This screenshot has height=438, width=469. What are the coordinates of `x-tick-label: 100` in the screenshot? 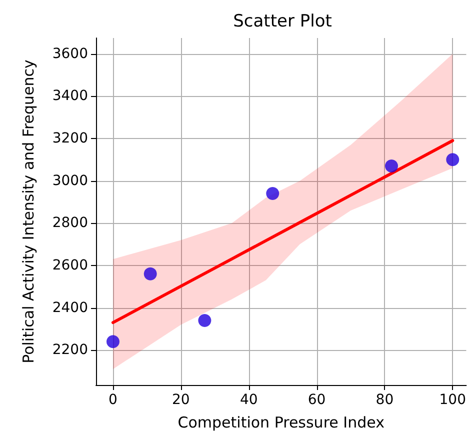 It's located at (452, 400).